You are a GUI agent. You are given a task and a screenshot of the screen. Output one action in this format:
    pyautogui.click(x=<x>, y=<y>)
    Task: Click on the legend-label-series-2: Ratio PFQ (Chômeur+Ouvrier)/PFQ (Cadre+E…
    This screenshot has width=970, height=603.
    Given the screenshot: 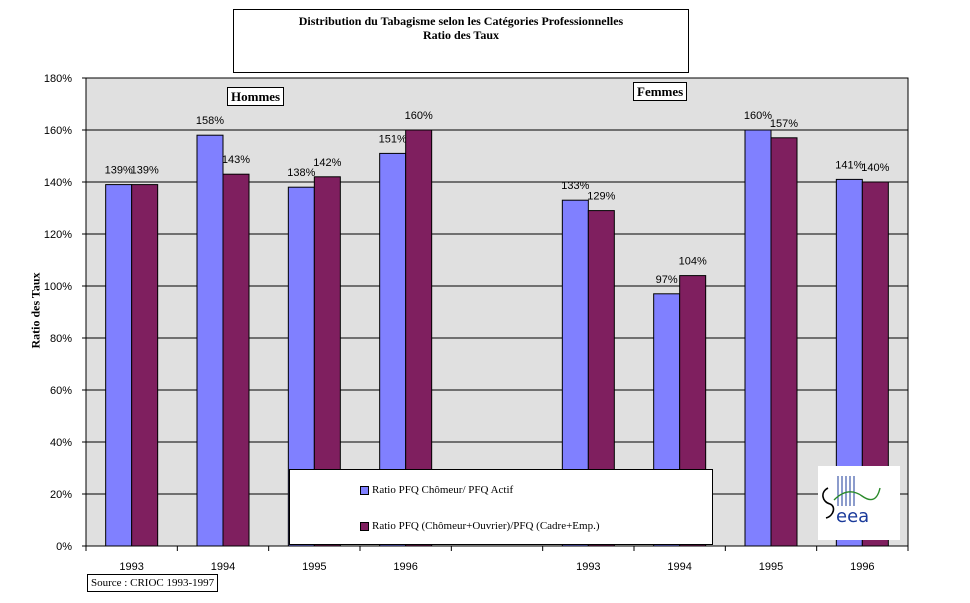 What is the action you would take?
    pyautogui.click(x=486, y=526)
    